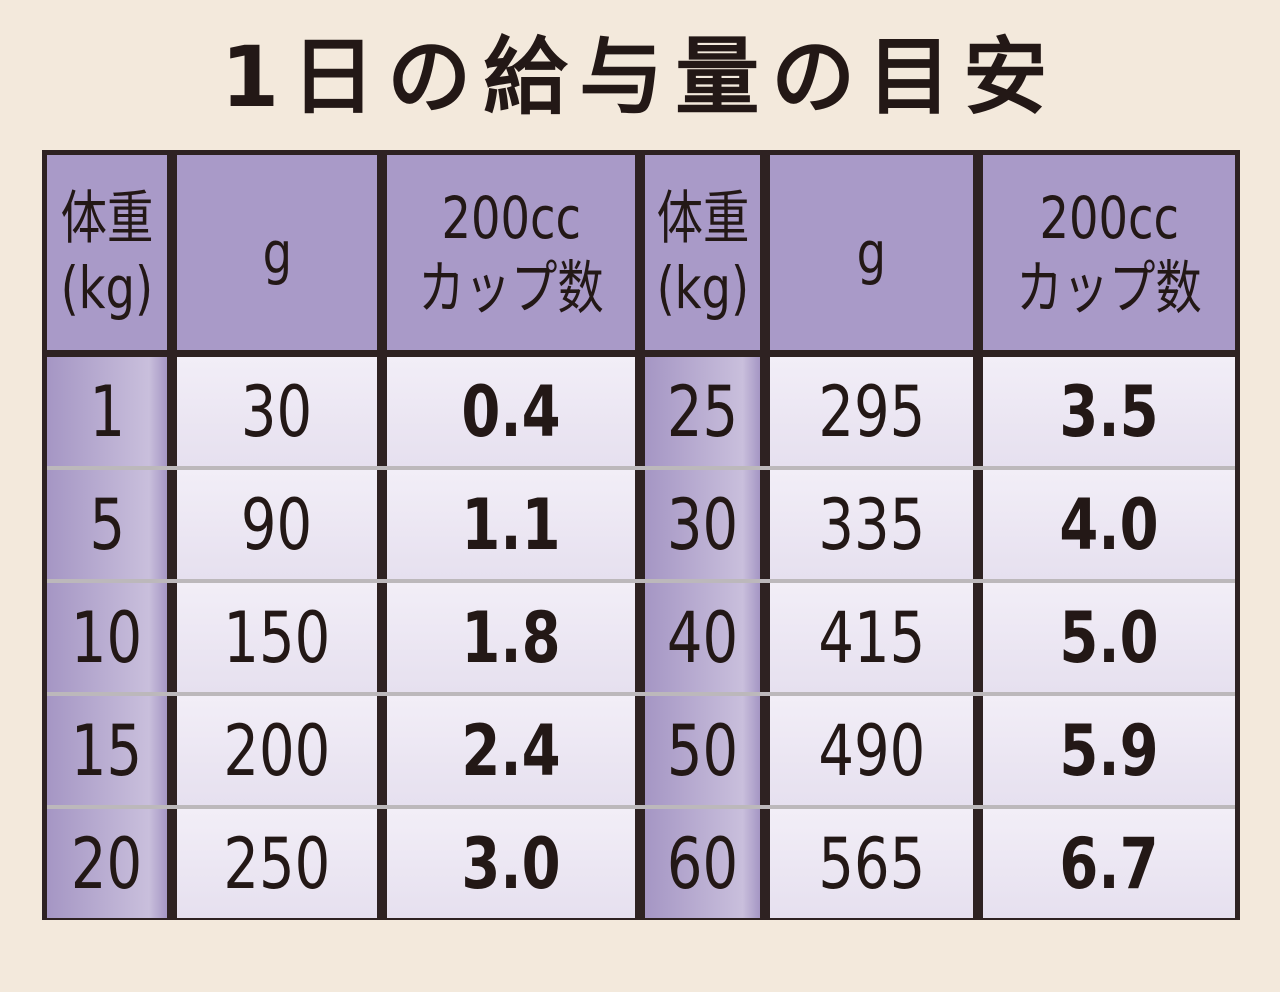 The image size is (1280, 992). I want to click on cell-text: 25, so click(702, 411).